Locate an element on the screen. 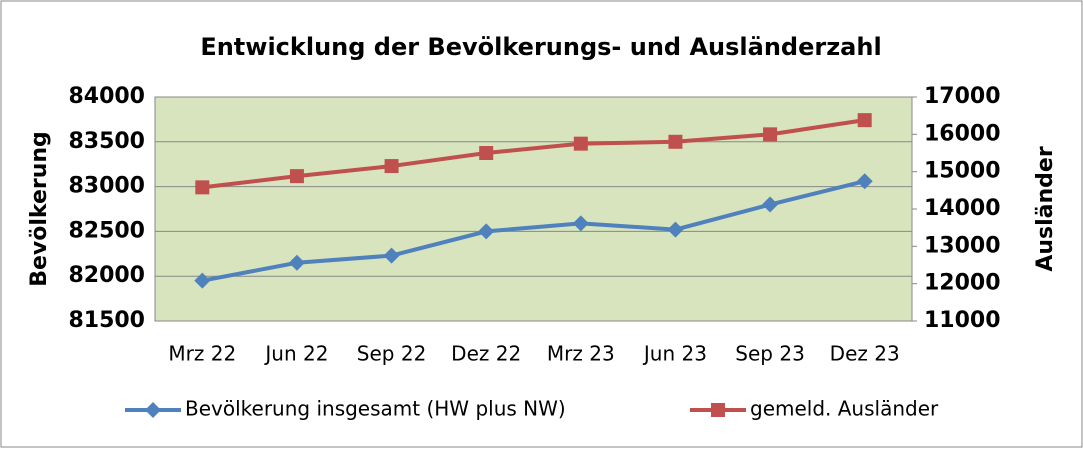 The width and height of the screenshot is (1083, 452). x-tick-label: Mrz 22 is located at coordinates (202, 354).